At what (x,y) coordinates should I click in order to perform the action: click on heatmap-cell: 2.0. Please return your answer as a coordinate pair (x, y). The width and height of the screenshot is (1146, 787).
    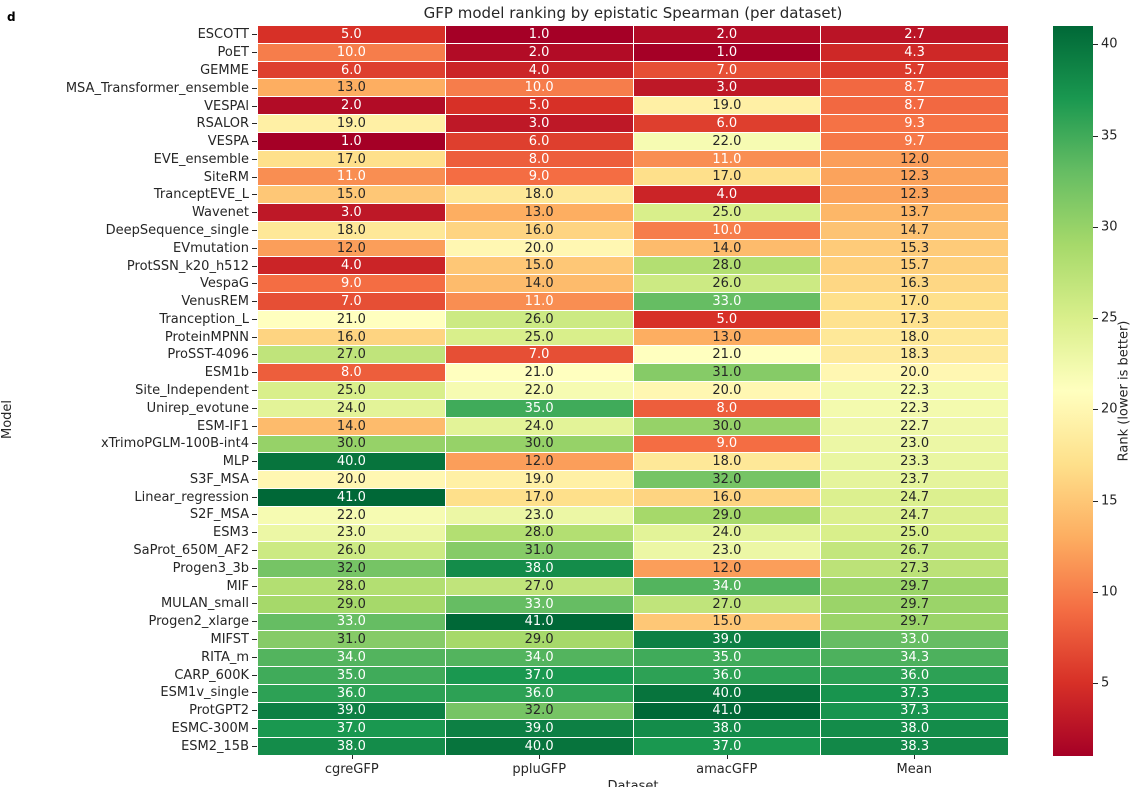
    Looking at the image, I should click on (727, 34).